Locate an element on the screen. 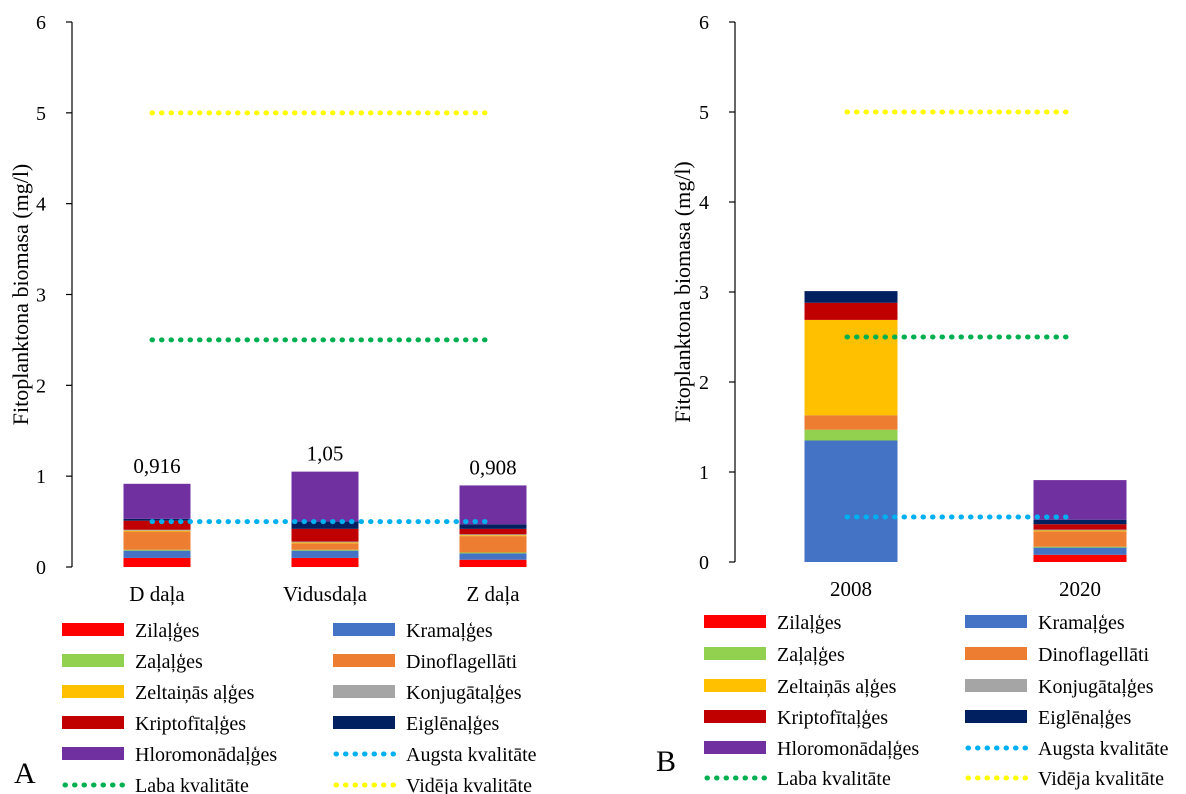 The height and width of the screenshot is (794, 1186). y-tick-label: 2 is located at coordinates (41, 386).